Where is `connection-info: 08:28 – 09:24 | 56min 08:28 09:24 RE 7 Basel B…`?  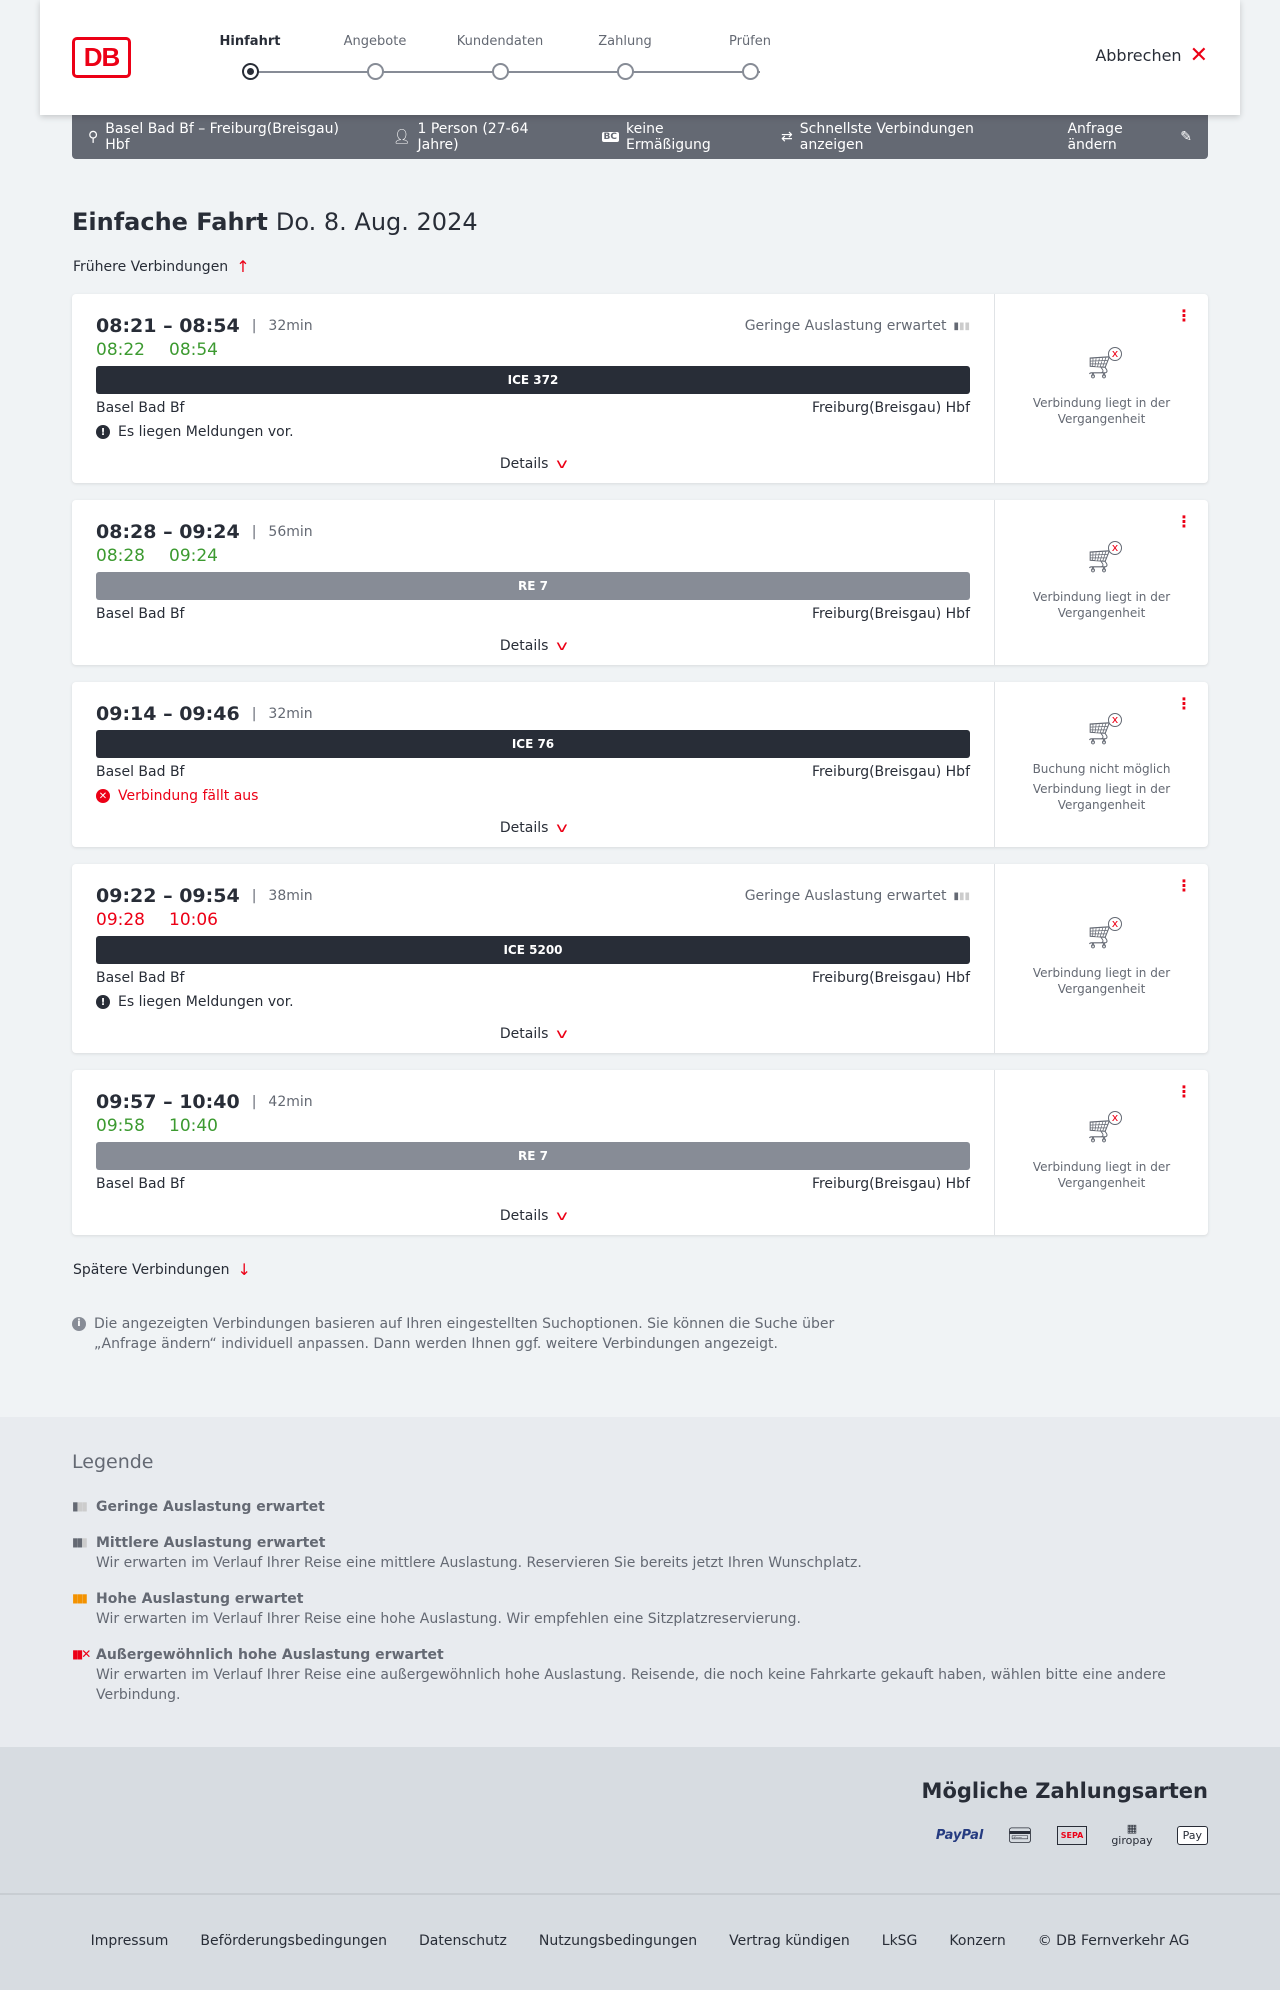 connection-info: 08:28 – 09:24 | 56min 08:28 09:24 RE 7 Basel B… is located at coordinates (533, 582).